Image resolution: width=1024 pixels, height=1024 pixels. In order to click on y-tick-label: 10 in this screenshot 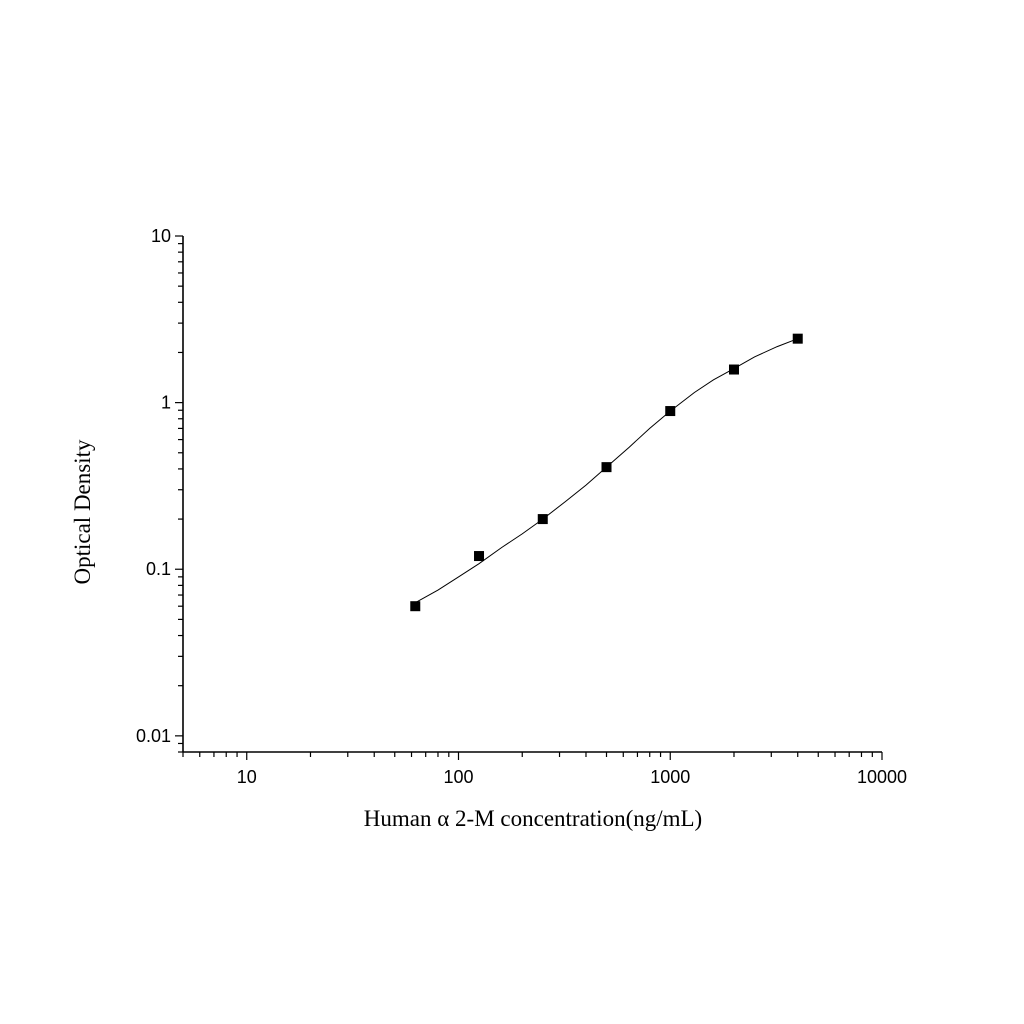, I will do `click(161, 236)`.